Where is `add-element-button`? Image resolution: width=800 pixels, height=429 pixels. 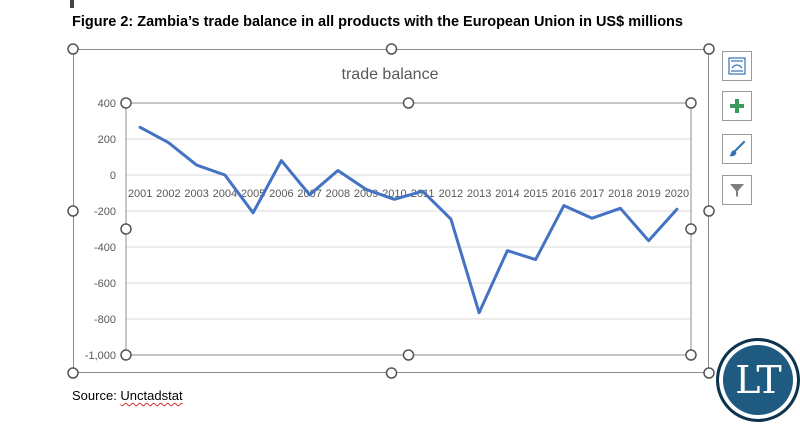
add-element-button is located at coordinates (737, 106).